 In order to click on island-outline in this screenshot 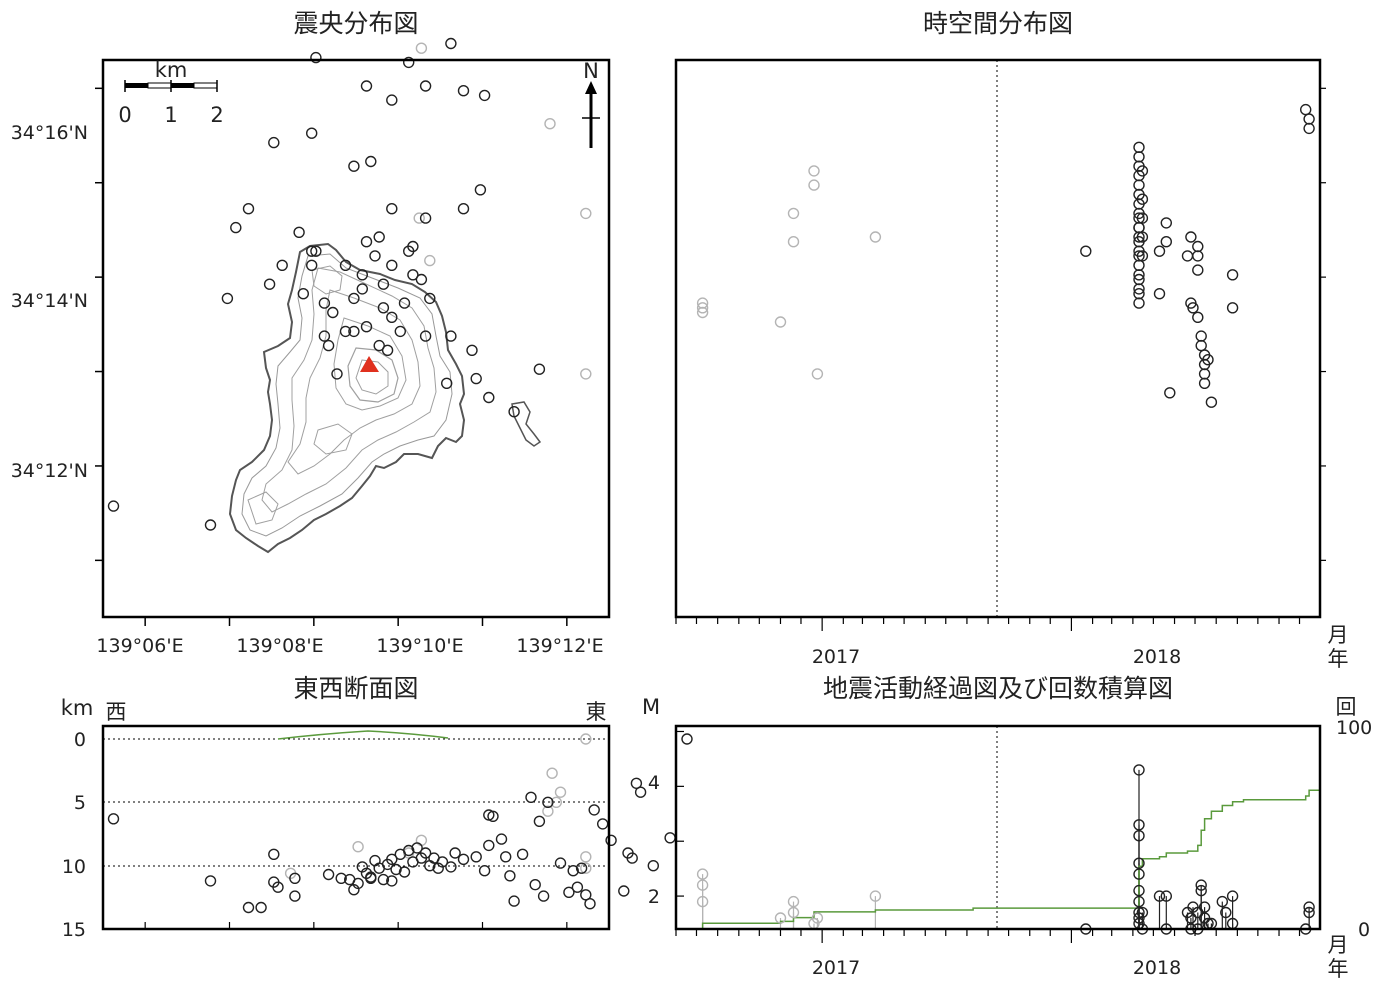, I will do `click(347, 398)`.